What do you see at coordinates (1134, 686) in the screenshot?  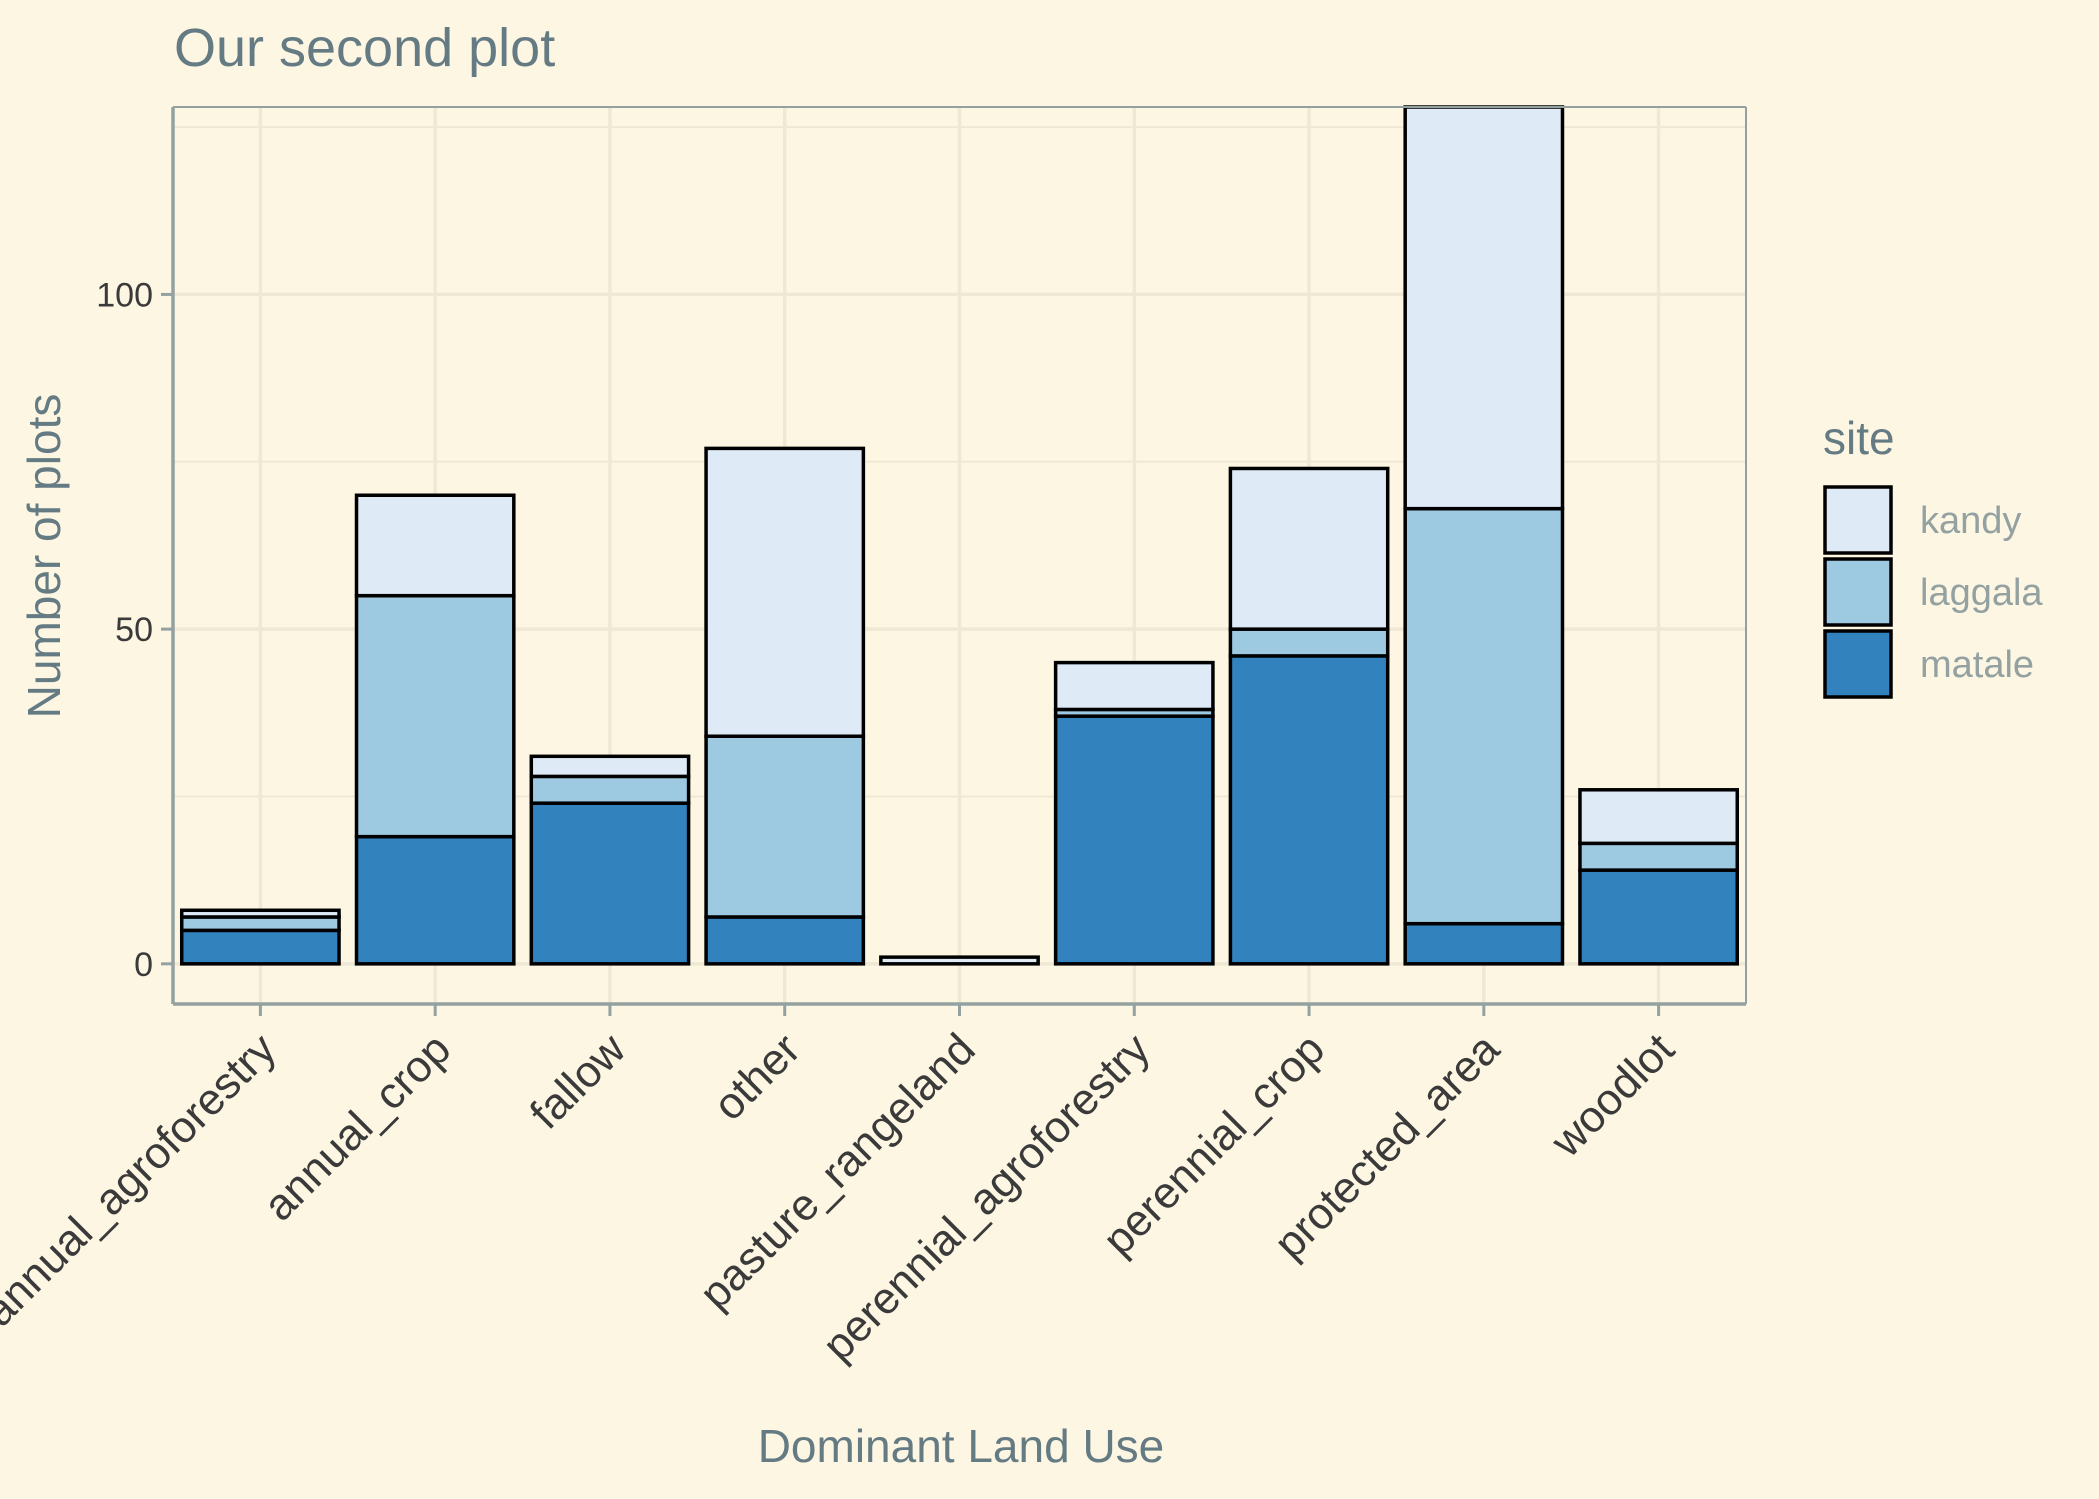 I see `bar-perennial_agroforestry-kandy` at bounding box center [1134, 686].